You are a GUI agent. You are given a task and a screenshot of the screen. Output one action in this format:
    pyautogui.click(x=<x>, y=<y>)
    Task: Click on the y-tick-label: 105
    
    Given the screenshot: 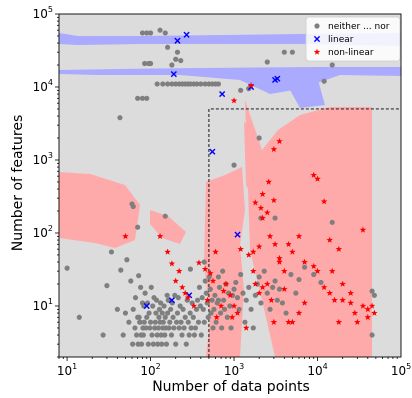 What is the action you would take?
    pyautogui.click(x=43, y=13)
    